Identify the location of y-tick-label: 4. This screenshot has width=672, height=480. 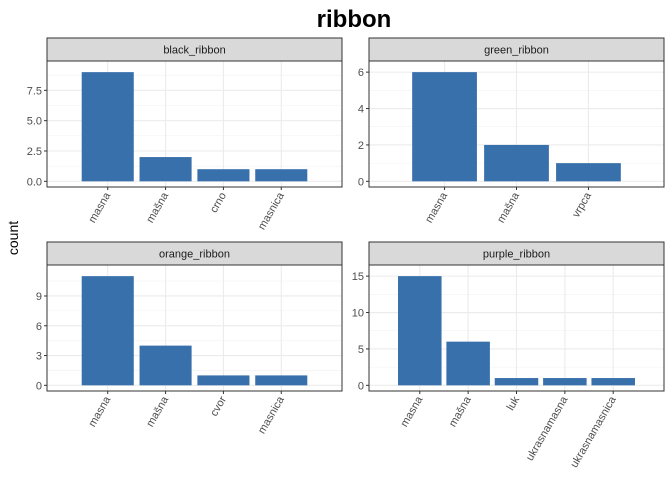
(361, 110).